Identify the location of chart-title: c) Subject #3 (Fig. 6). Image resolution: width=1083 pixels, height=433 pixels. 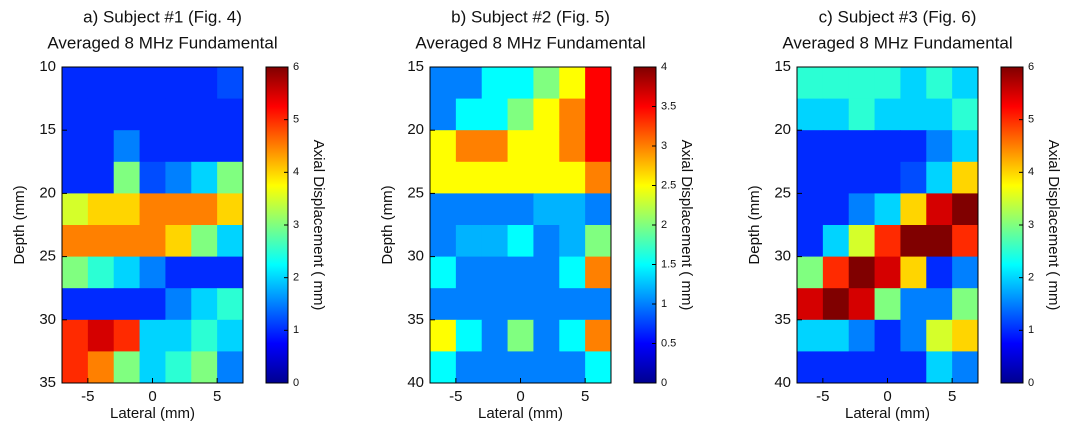
(898, 16).